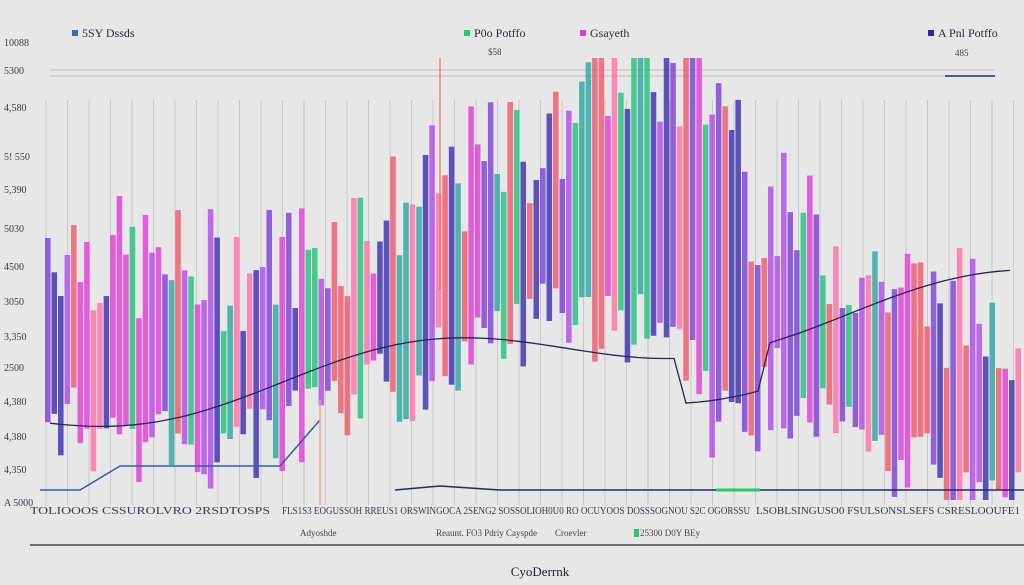  What do you see at coordinates (495, 52) in the screenshot?
I see `annotation-label: $58` at bounding box center [495, 52].